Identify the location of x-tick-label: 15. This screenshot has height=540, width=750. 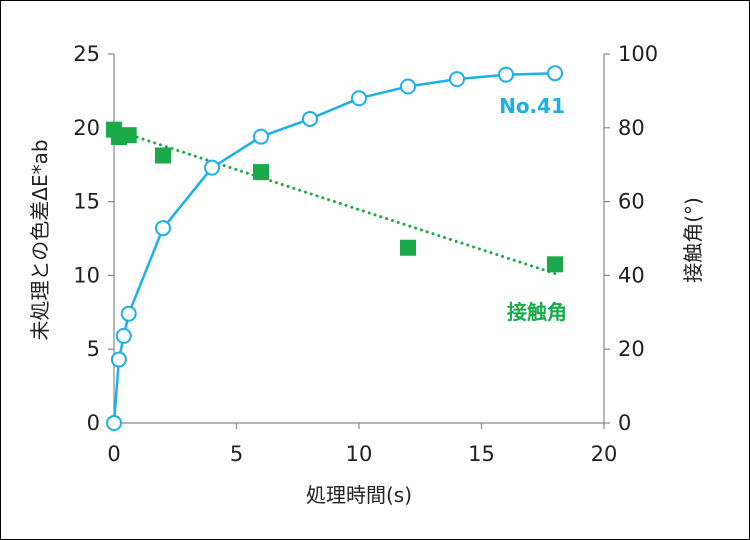
(481, 454).